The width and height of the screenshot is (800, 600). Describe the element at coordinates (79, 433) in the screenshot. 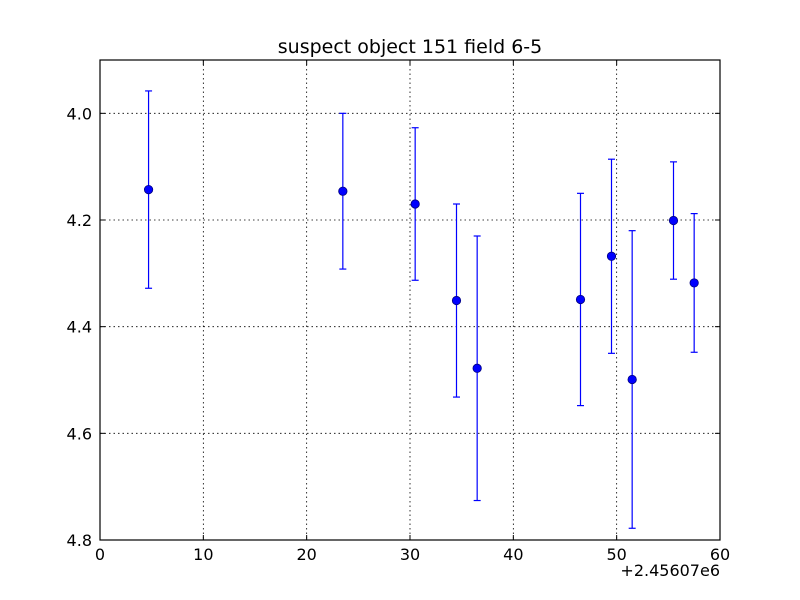

I see `y-tick-label: 4.6` at that location.